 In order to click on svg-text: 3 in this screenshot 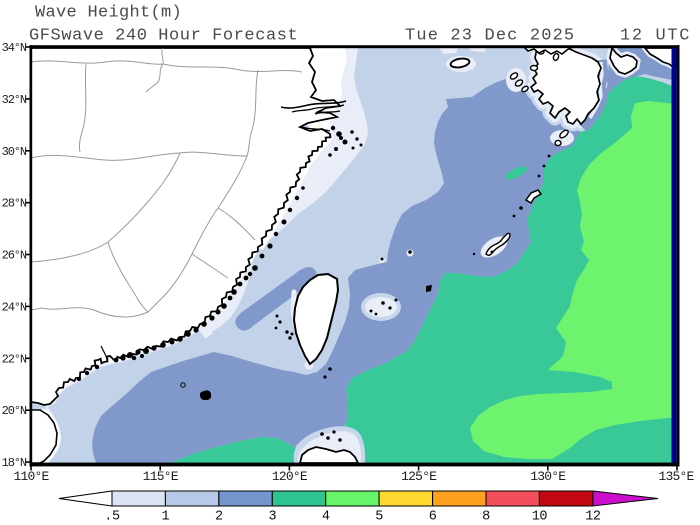, I will do `click(272, 517)`.